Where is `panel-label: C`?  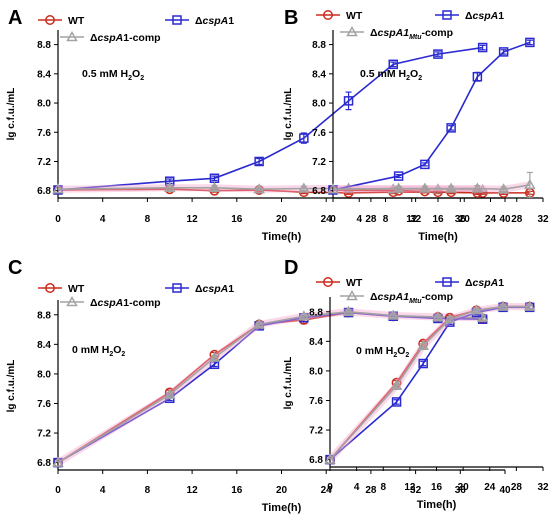
panel-label: C is located at coordinates (15, 268).